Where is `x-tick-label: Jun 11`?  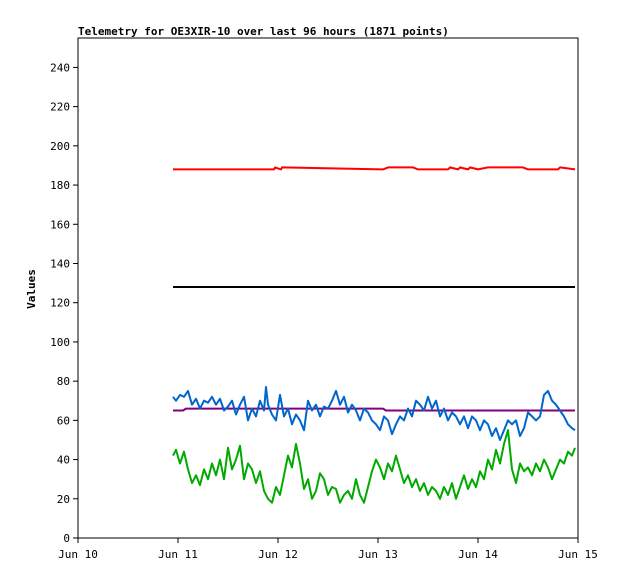
x-tick-label: Jun 11 is located at coordinates (178, 554).